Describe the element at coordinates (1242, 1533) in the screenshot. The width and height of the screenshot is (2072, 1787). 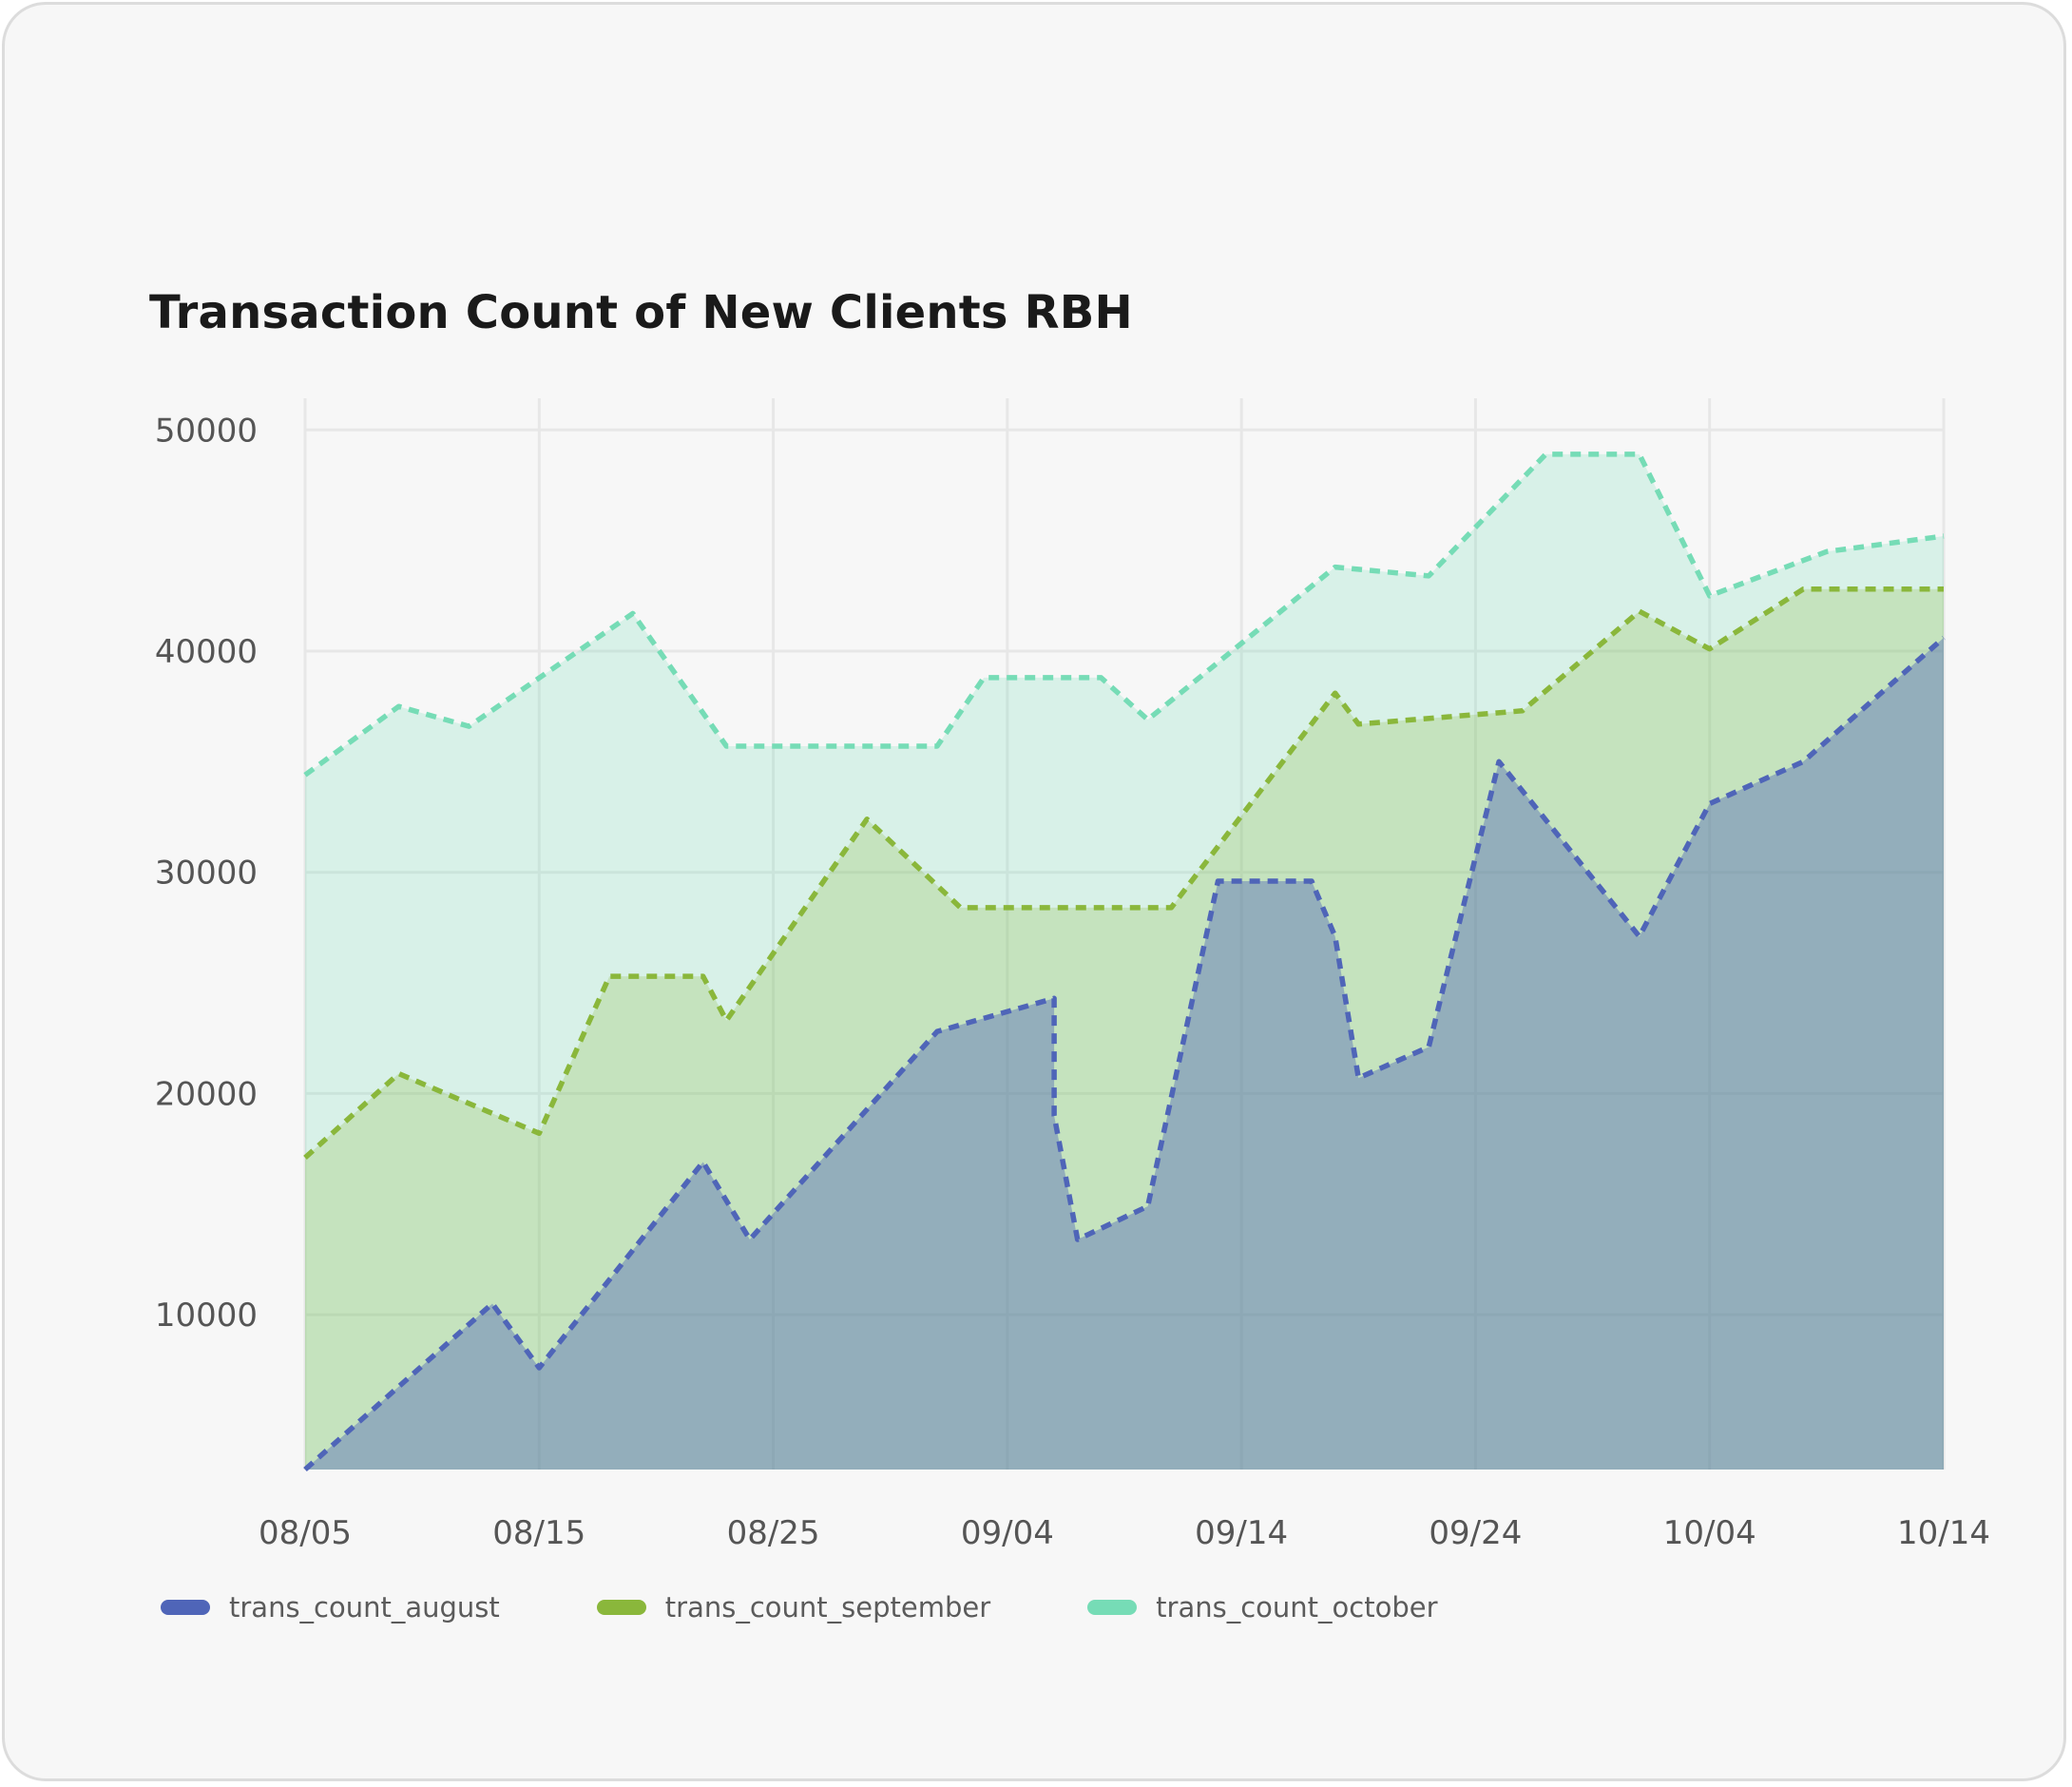
I see `x-tick-label: 09/14` at that location.